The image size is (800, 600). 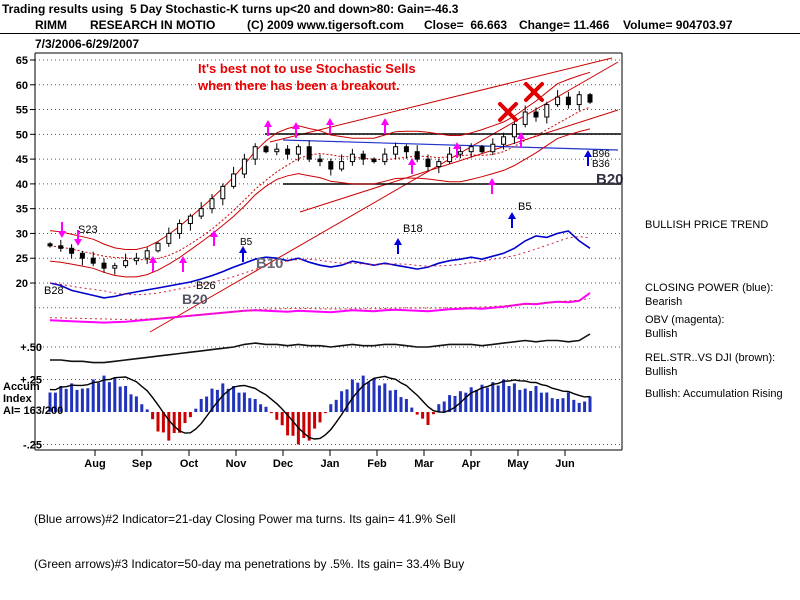 What do you see at coordinates (413, 229) in the screenshot?
I see `svg-text: B18` at bounding box center [413, 229].